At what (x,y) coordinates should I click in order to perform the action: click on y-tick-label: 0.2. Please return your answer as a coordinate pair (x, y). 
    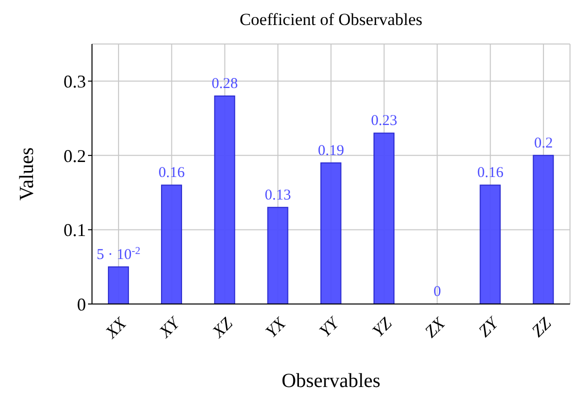
    Looking at the image, I should click on (75, 156).